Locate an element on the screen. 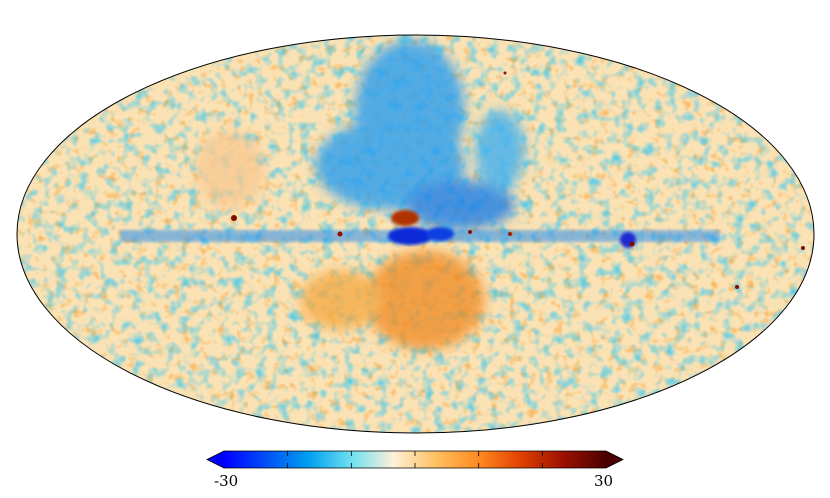  colorbar-outline is located at coordinates (415, 459).